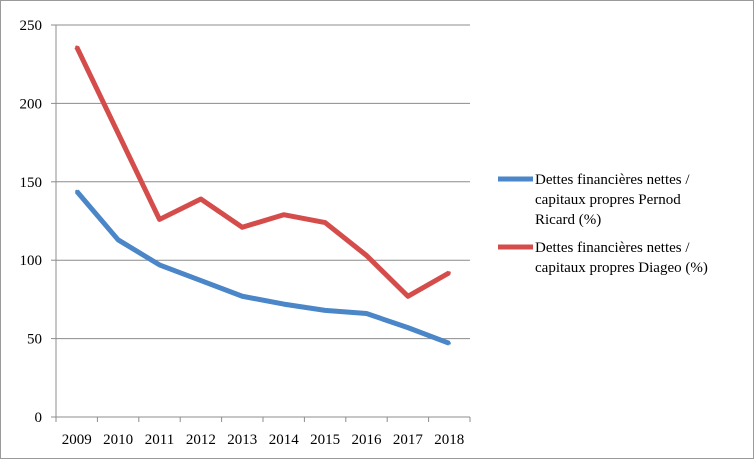  I want to click on legend-label-2: capitaux propres Diageo (%), so click(621, 268).